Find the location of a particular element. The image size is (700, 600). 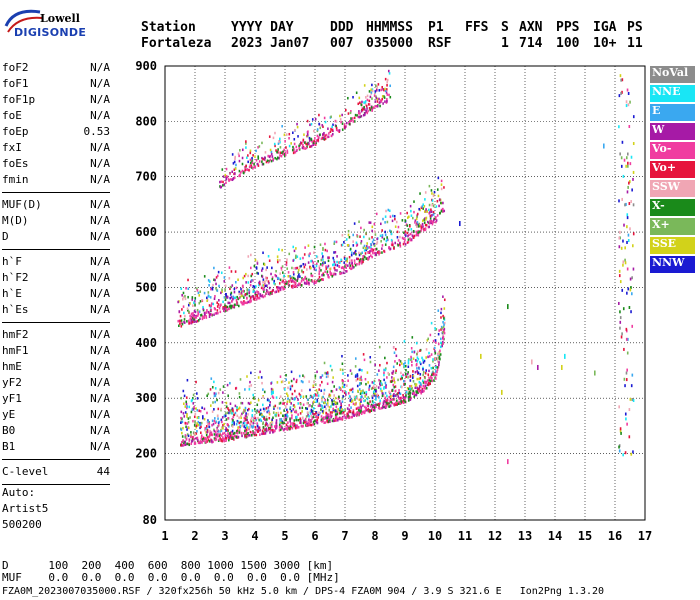

x-tick-label: 2 is located at coordinates (194, 536).